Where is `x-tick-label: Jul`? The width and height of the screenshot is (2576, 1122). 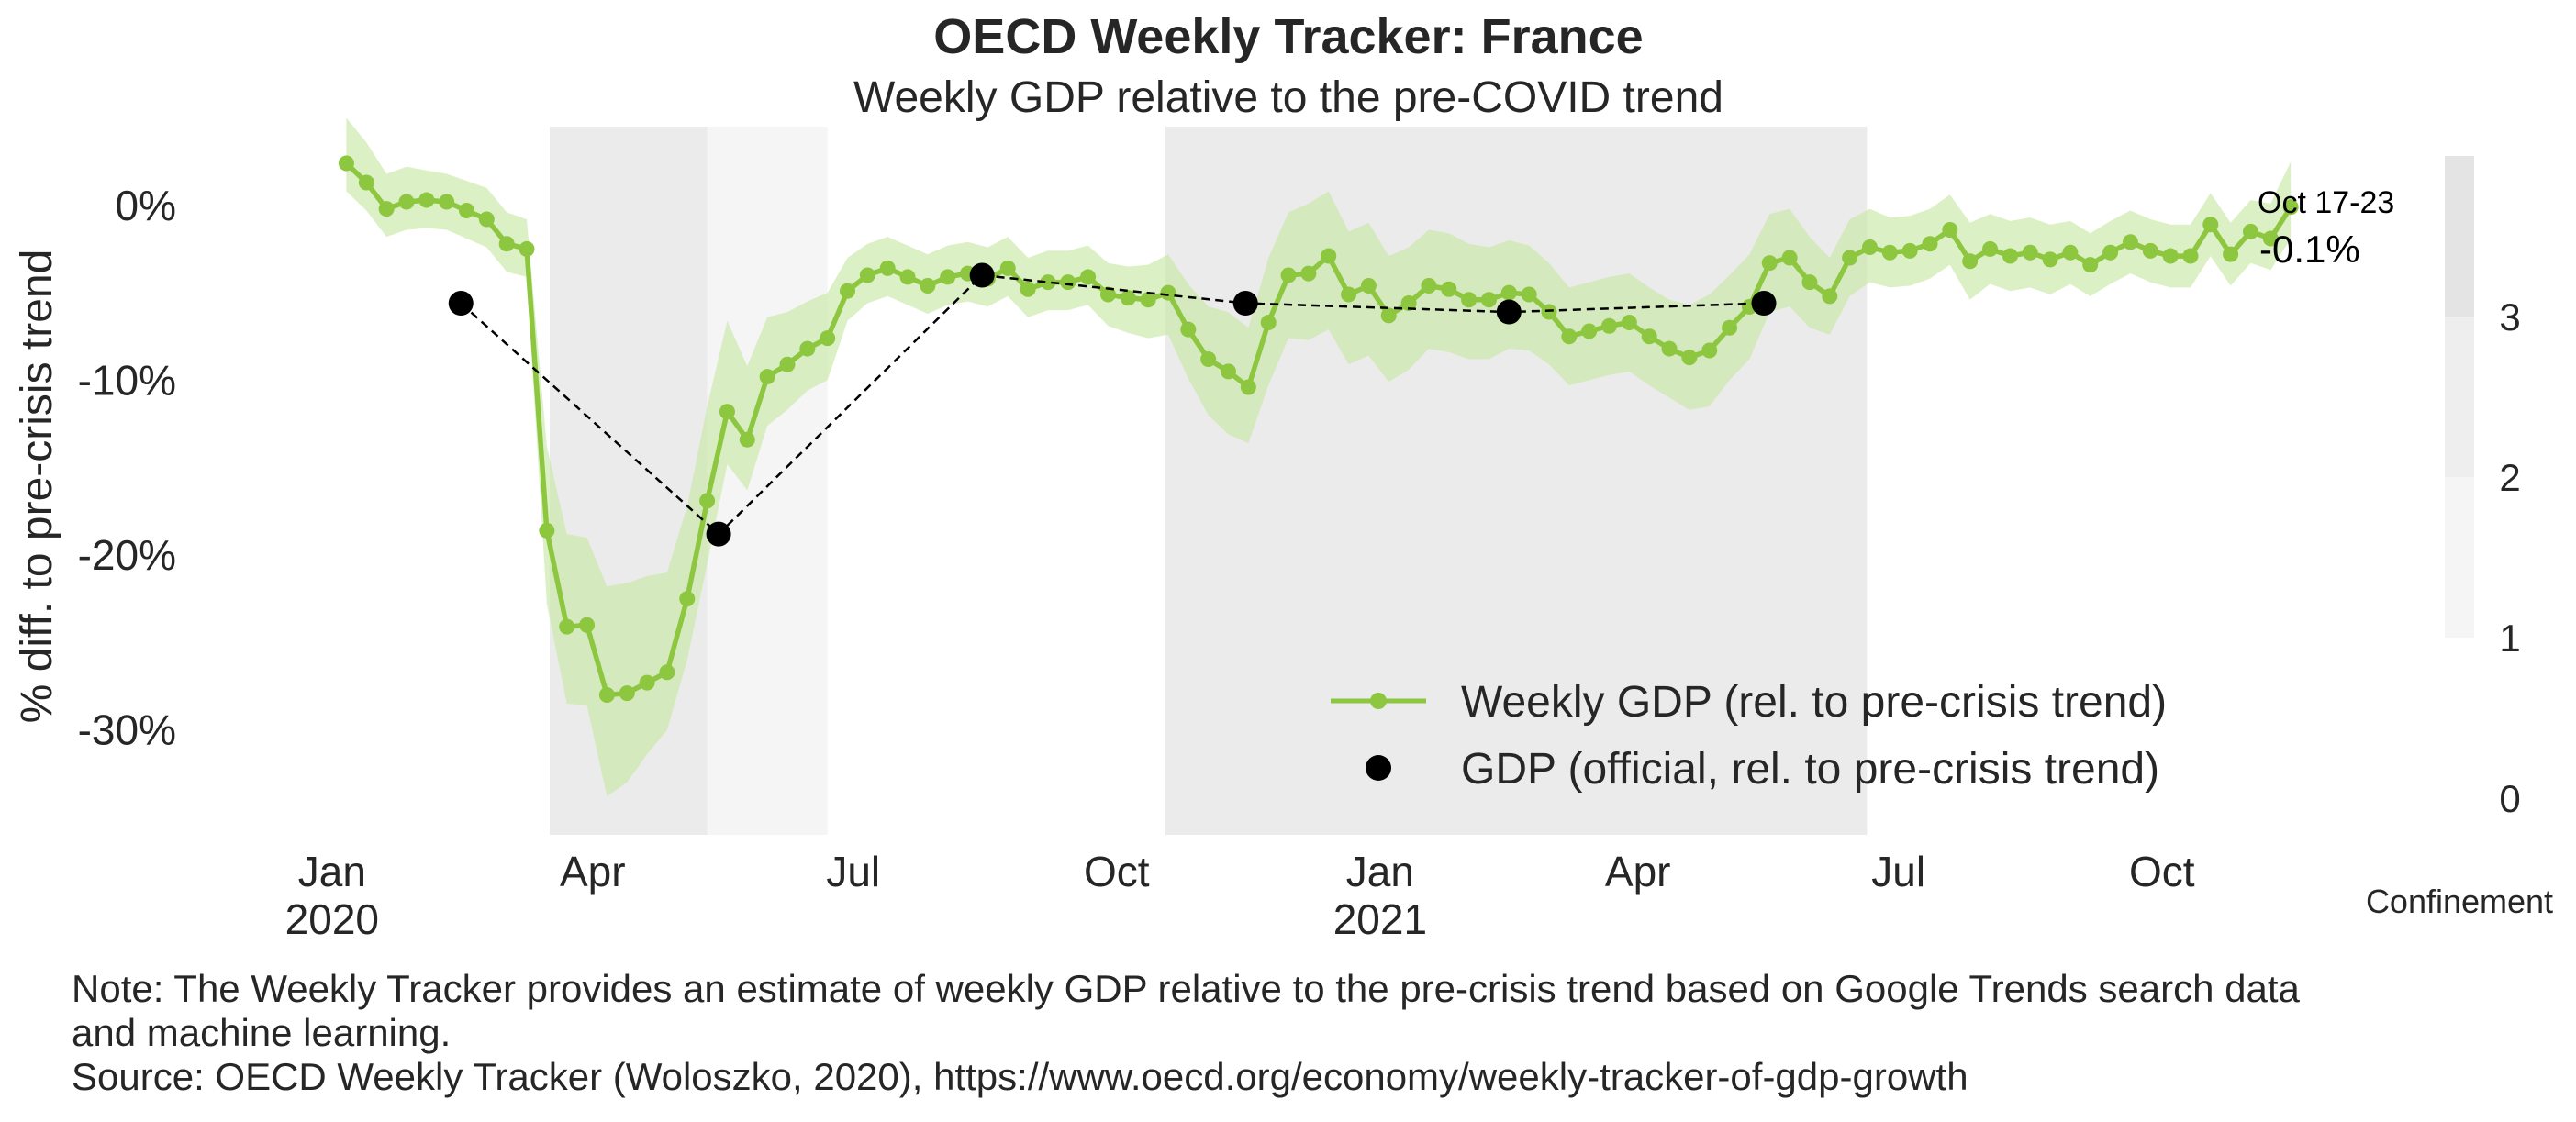
x-tick-label: Jul is located at coordinates (853, 872).